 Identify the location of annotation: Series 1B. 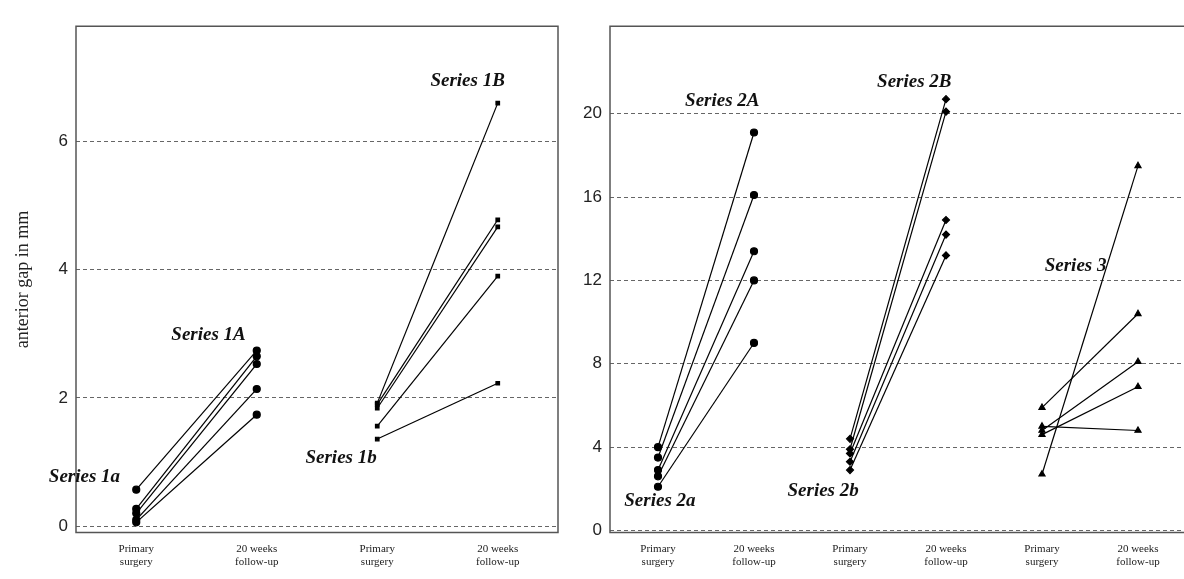
(467, 79).